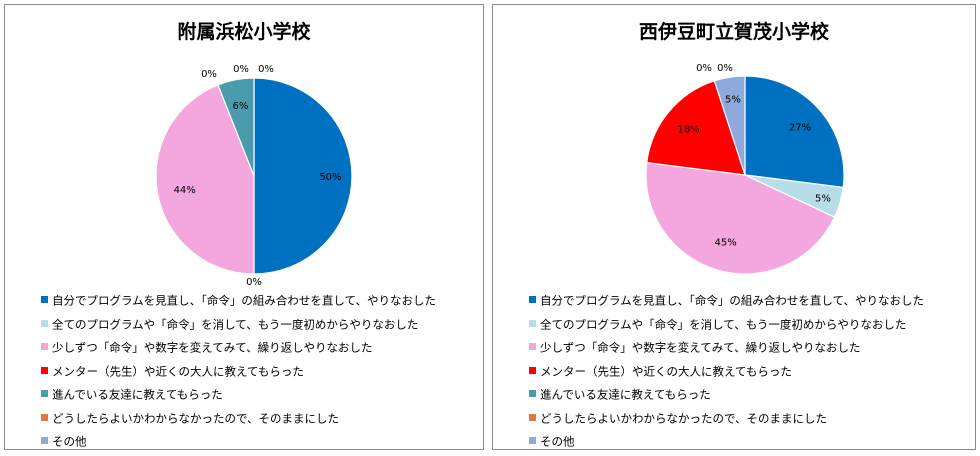 This screenshot has height=456, width=980. What do you see at coordinates (330, 177) in the screenshot?
I see `data-label: 50%` at bounding box center [330, 177].